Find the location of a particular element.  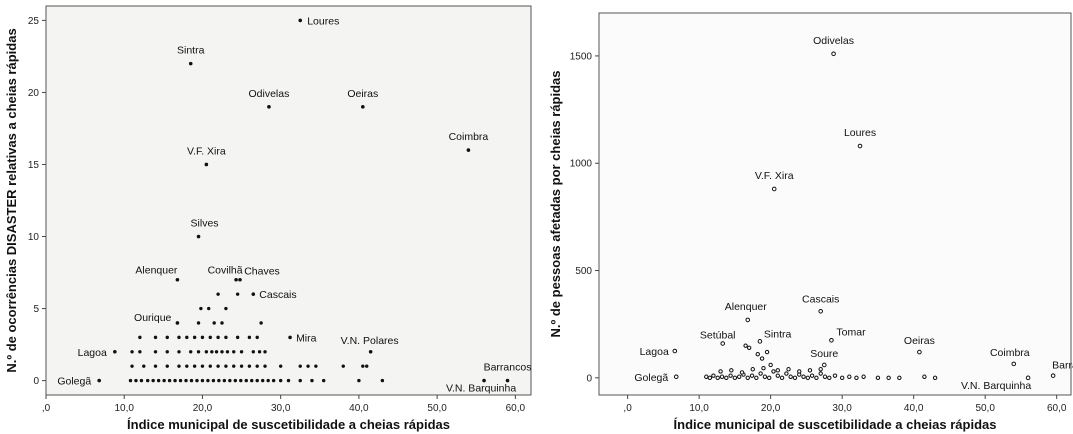

point-label: Mira is located at coordinates (306, 338).